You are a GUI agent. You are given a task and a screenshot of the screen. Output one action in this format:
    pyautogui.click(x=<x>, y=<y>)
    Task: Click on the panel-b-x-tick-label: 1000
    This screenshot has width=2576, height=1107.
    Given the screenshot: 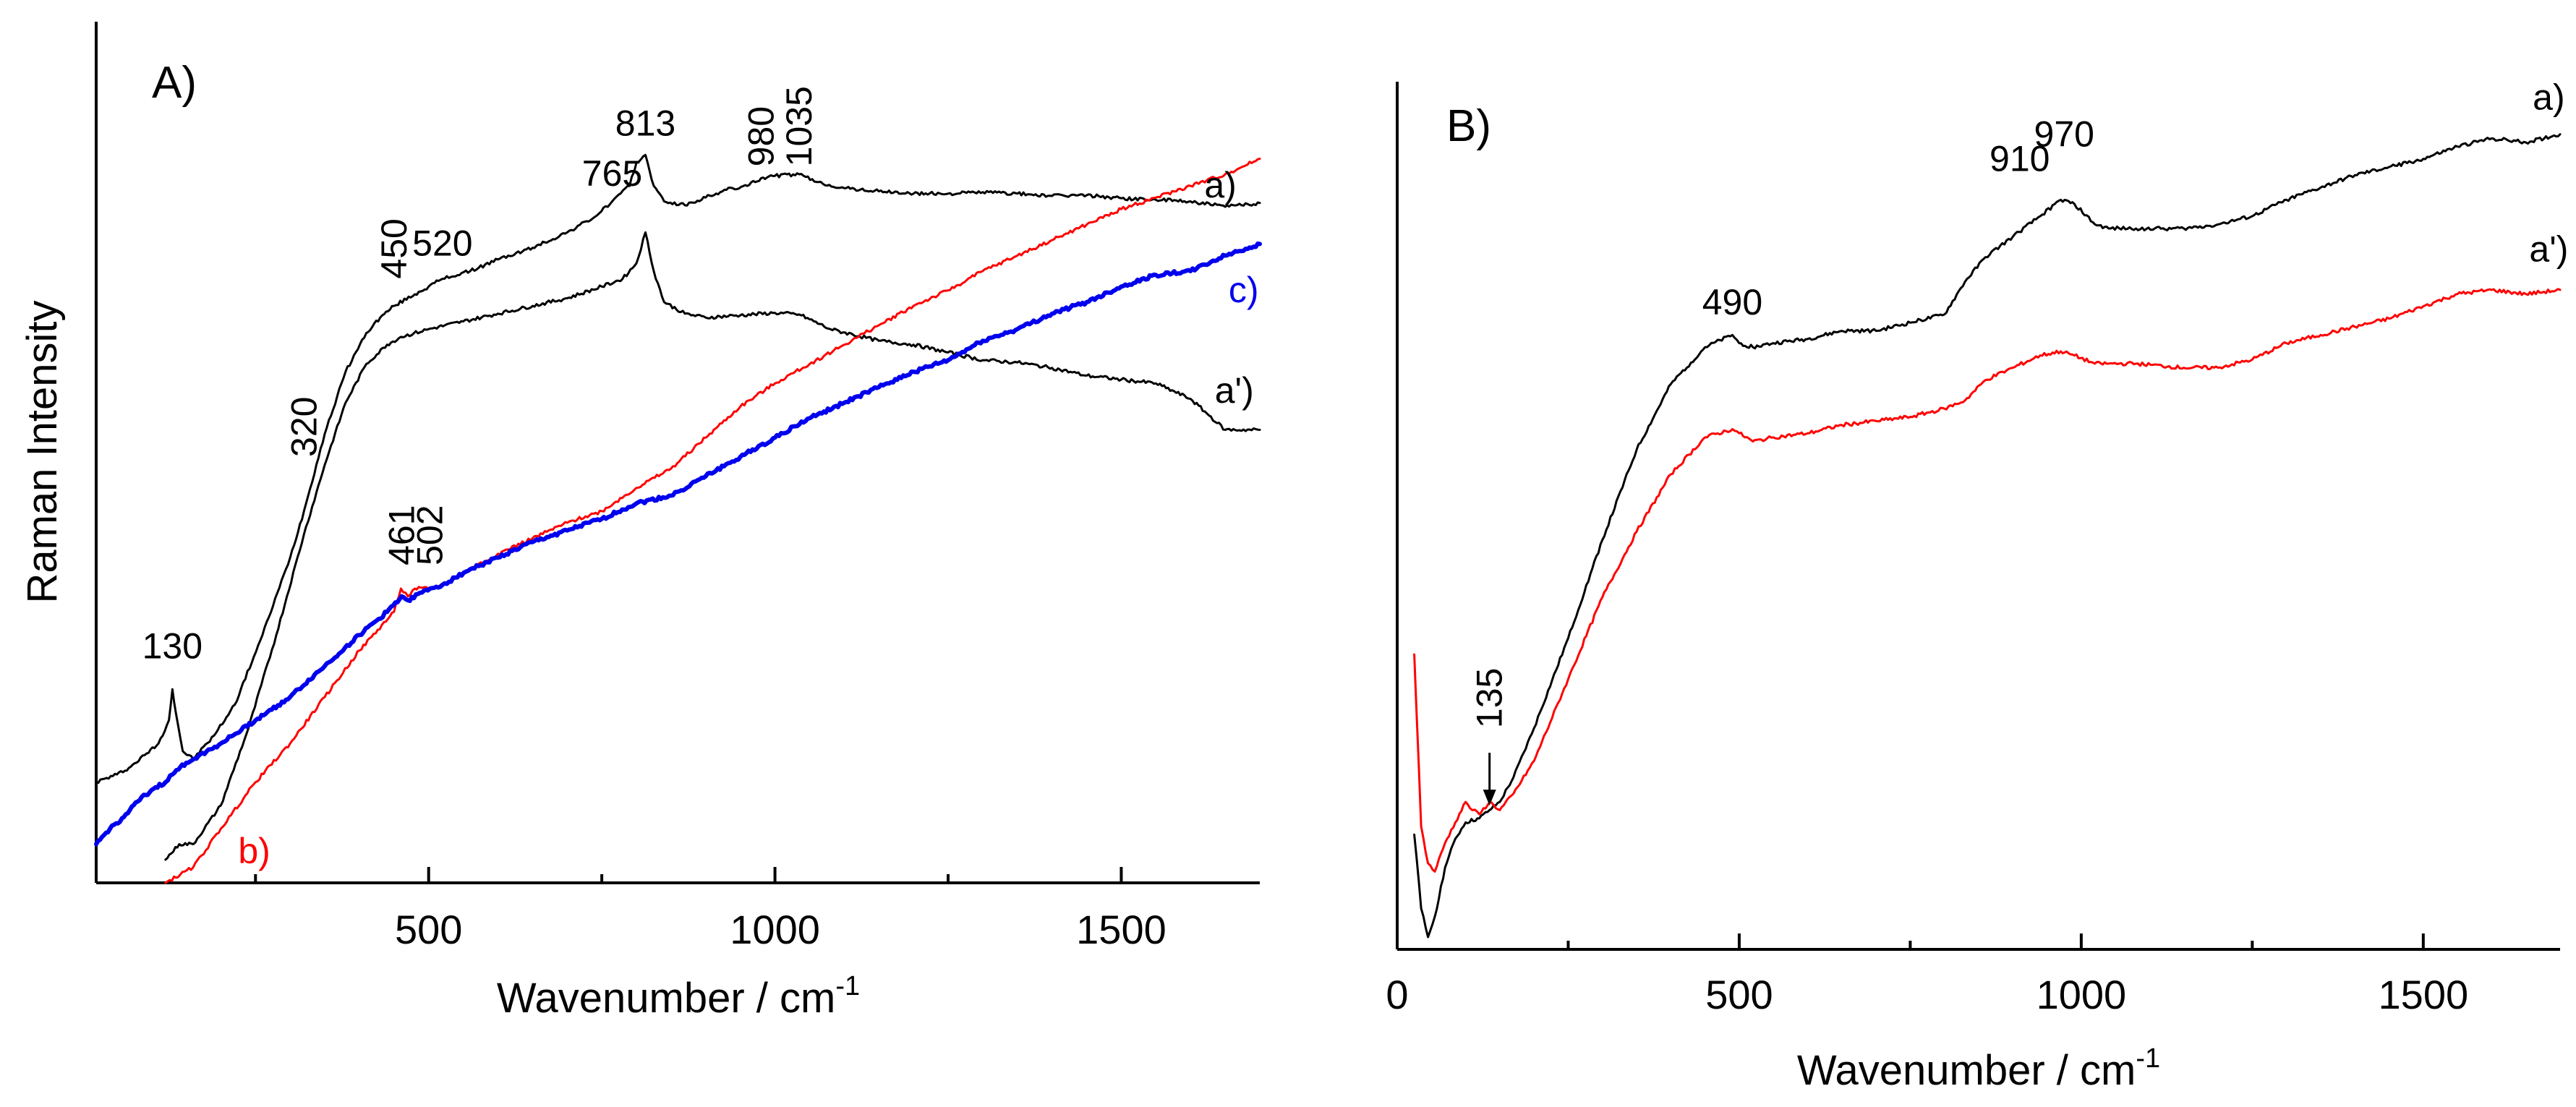 What is the action you would take?
    pyautogui.click(x=2082, y=995)
    